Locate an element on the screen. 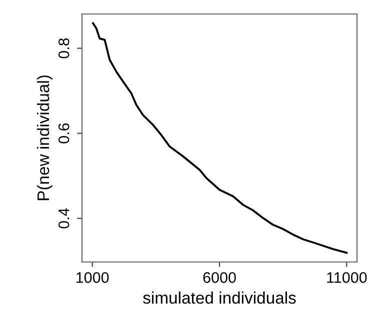 This screenshot has height=330, width=382. y-tick-label: 0.4 is located at coordinates (64, 218).